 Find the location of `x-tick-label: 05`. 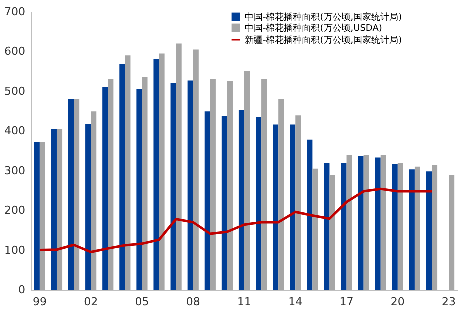

x-tick-label: 05 is located at coordinates (142, 302).